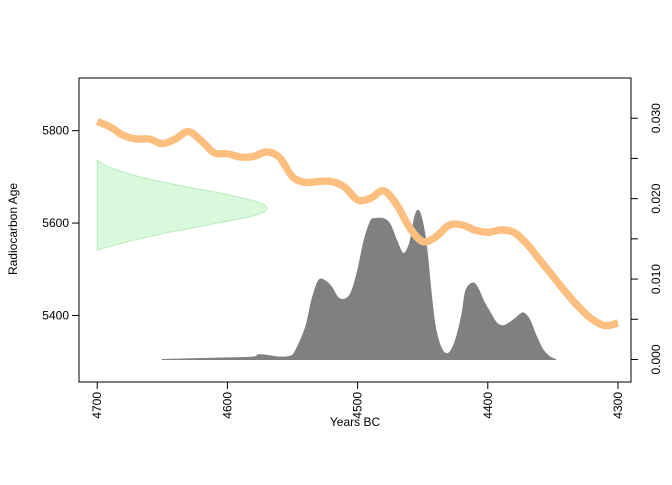 This screenshot has width=672, height=485. I want to click on y-tick-label: 5600, so click(55, 223).